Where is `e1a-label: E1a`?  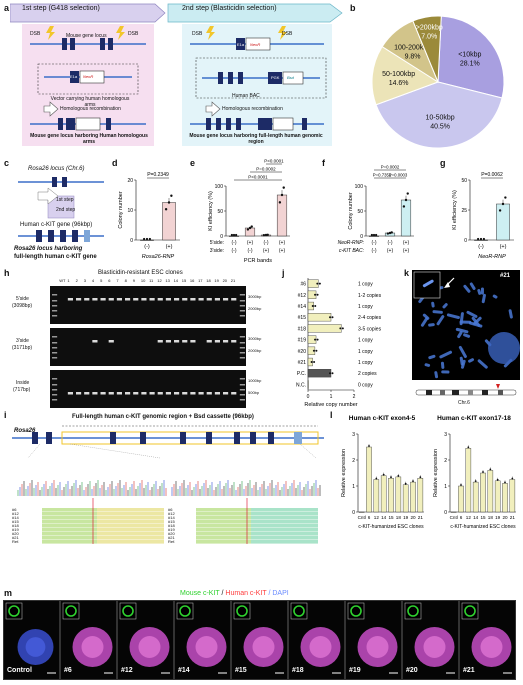
e1a-label: E1a is located at coordinates (74, 76).